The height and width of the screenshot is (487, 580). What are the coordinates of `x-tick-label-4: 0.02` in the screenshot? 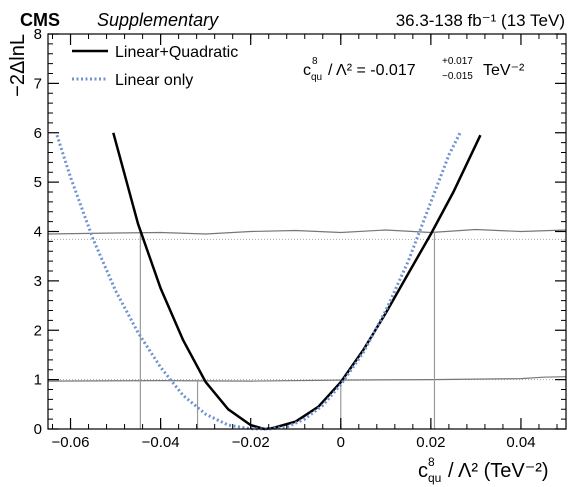 It's located at (430, 442).